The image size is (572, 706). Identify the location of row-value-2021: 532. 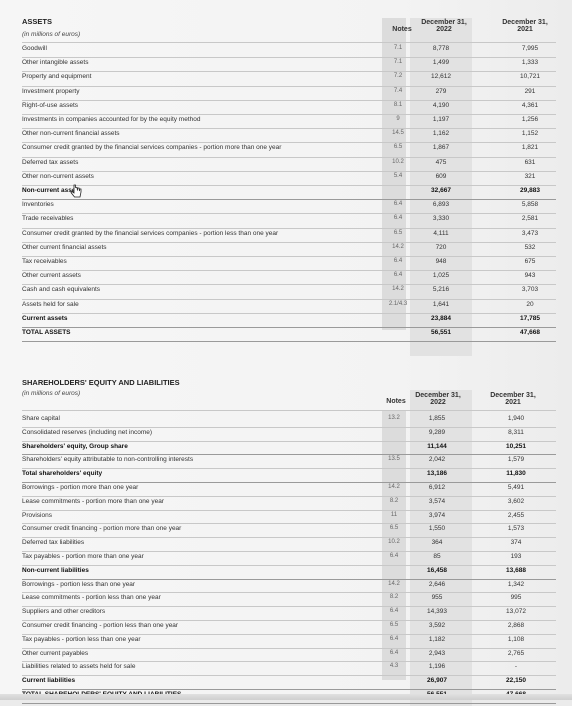
(530, 247).